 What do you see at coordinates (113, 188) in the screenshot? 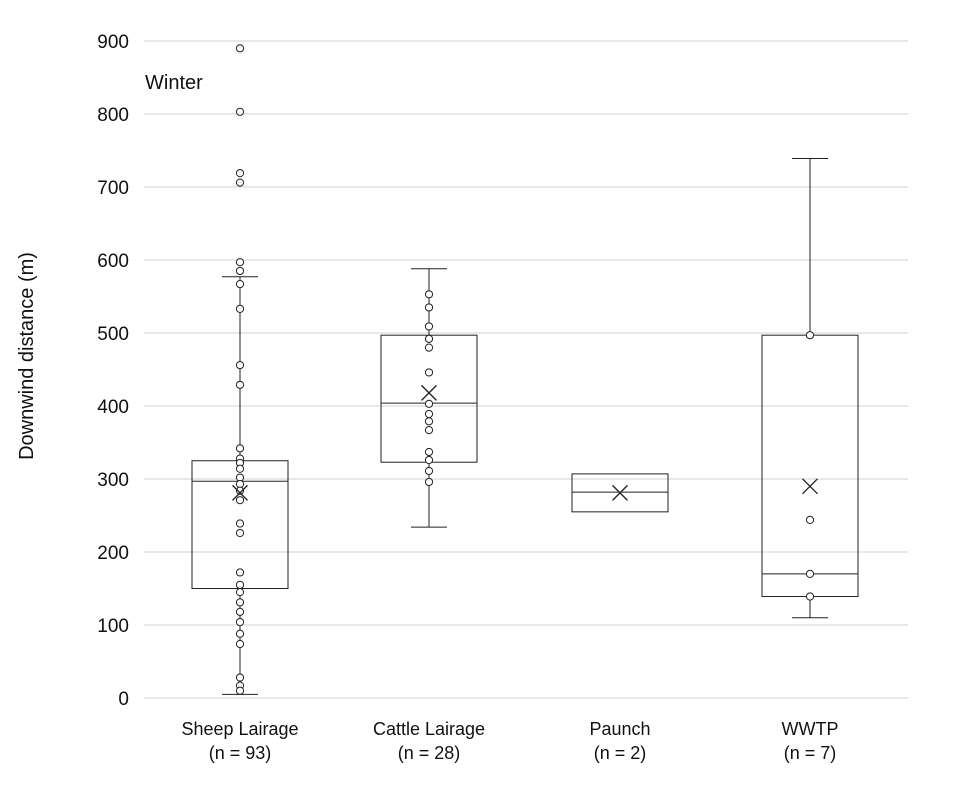
I see `y-tick-label: 700` at bounding box center [113, 188].